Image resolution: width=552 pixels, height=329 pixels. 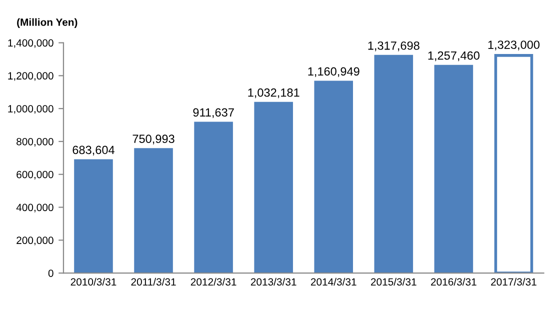 I want to click on x-tick-label: 2015/3/31, so click(x=393, y=282).